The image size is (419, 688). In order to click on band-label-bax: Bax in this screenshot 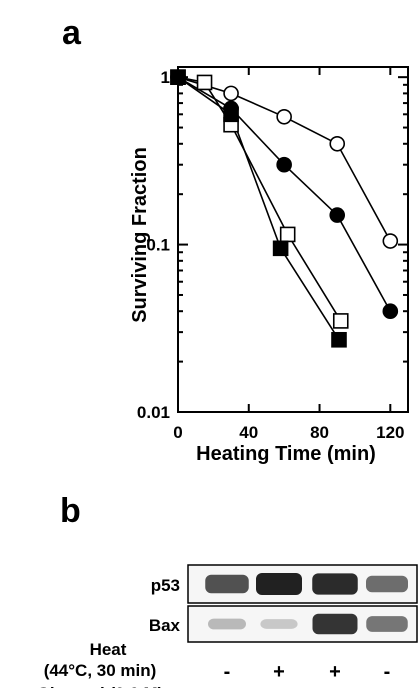, I will do `click(165, 625)`.